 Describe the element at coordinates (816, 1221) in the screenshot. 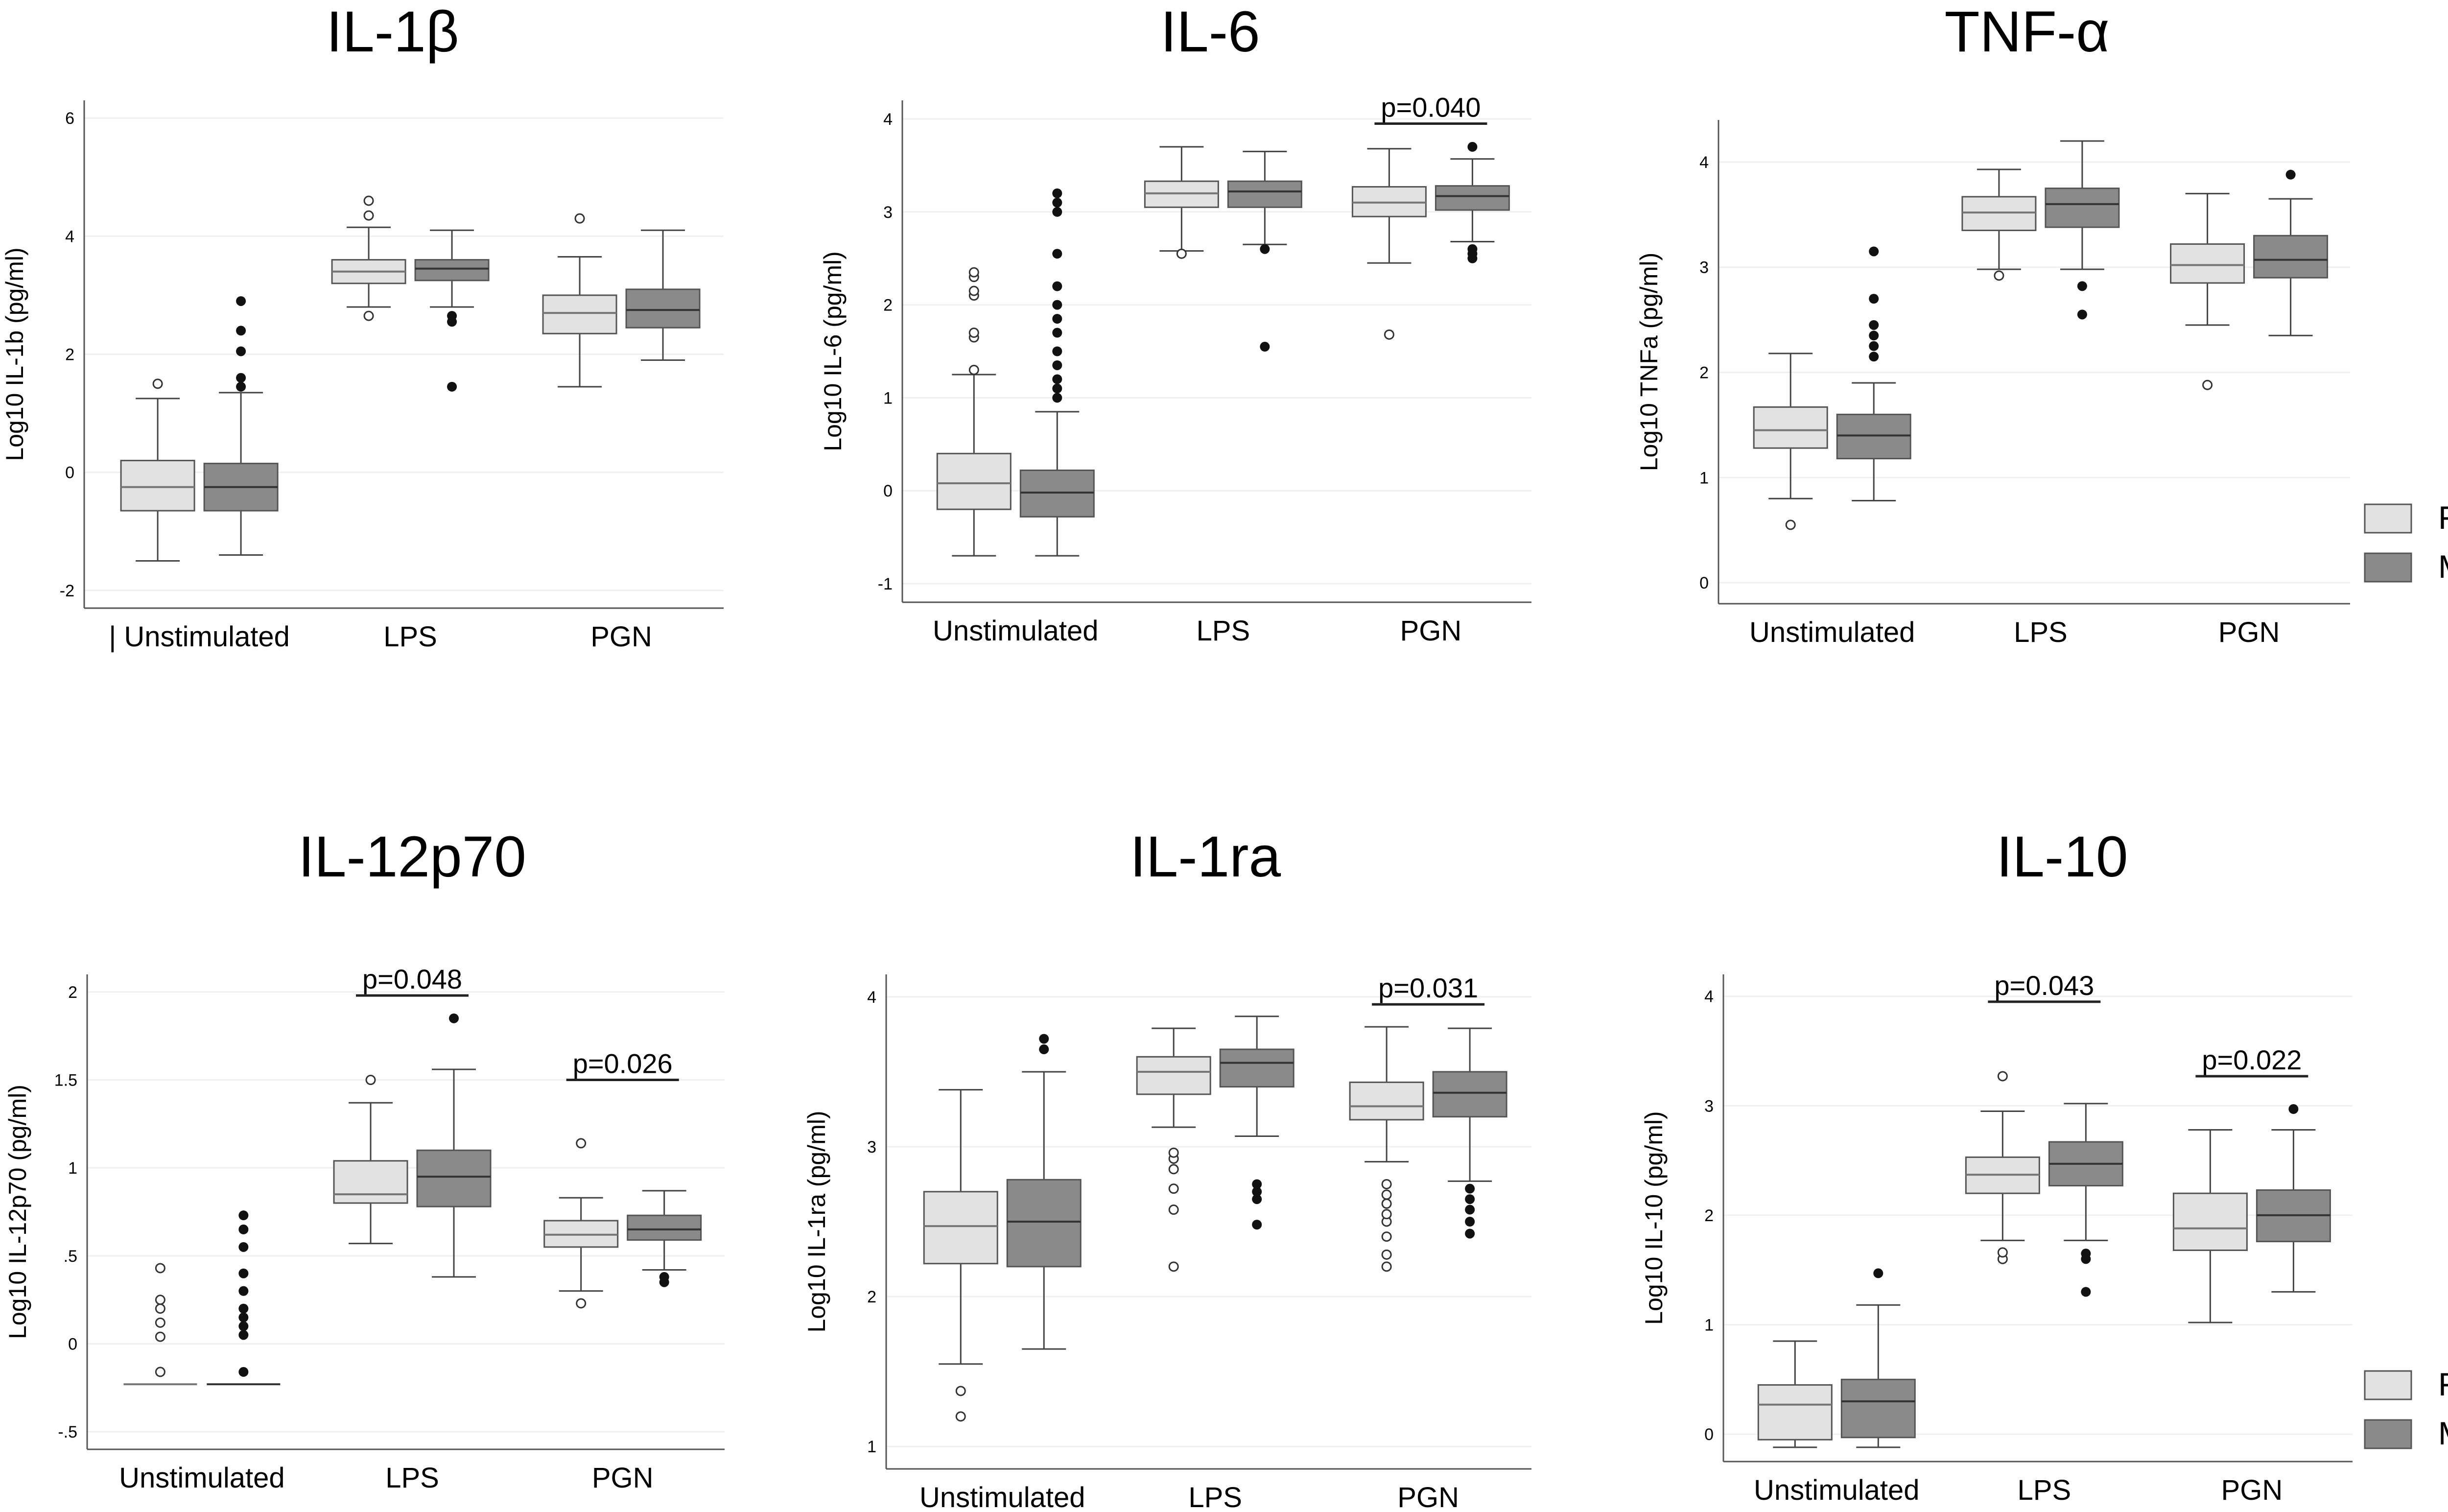

I see `y-axis-label: Log10 IL-1ra (pg/ml)` at that location.